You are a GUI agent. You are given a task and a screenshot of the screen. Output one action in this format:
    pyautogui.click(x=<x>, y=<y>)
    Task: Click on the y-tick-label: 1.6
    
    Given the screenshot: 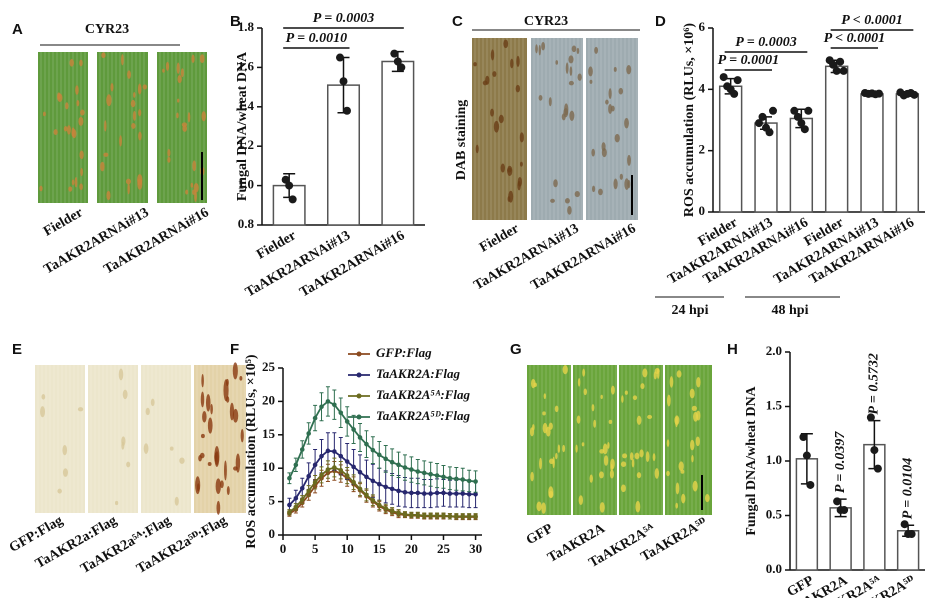 What is the action you would take?
    pyautogui.click(x=246, y=65)
    